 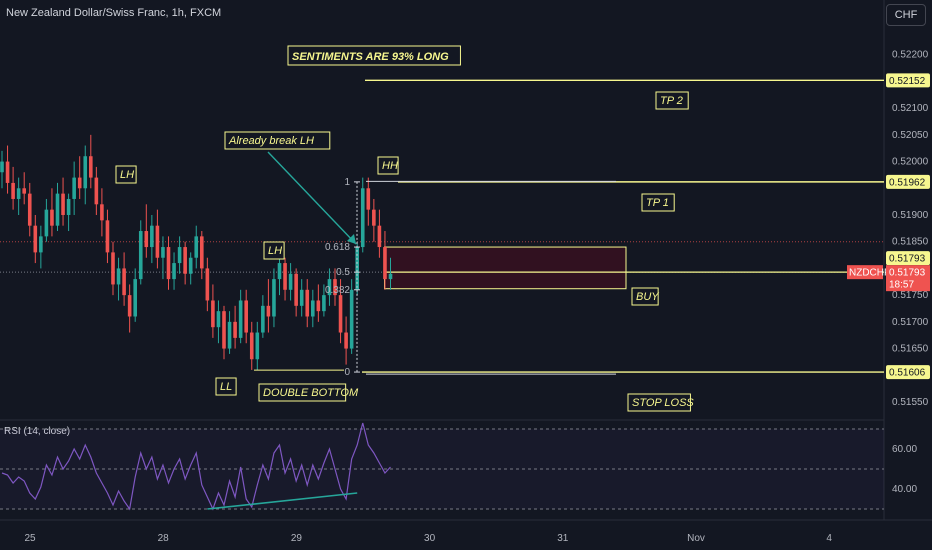 I want to click on break-lh-label: Already break LH, so click(x=271, y=141).